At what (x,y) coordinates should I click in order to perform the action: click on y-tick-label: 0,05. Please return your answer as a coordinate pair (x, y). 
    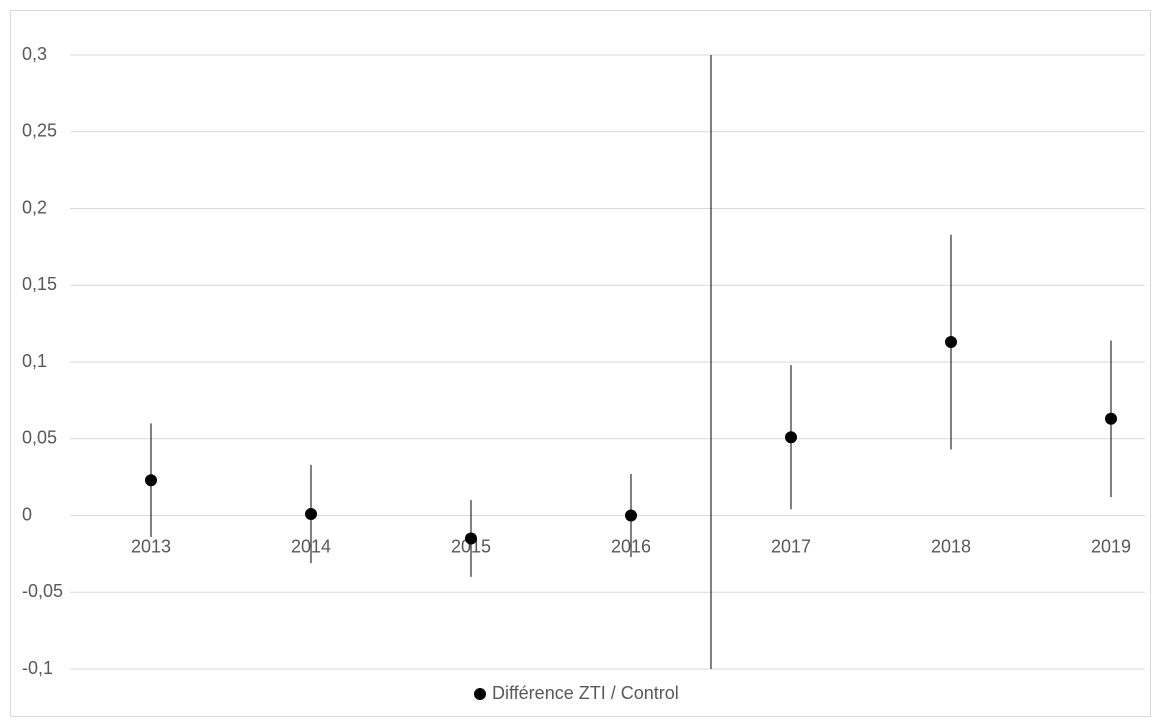
    Looking at the image, I should click on (39, 438).